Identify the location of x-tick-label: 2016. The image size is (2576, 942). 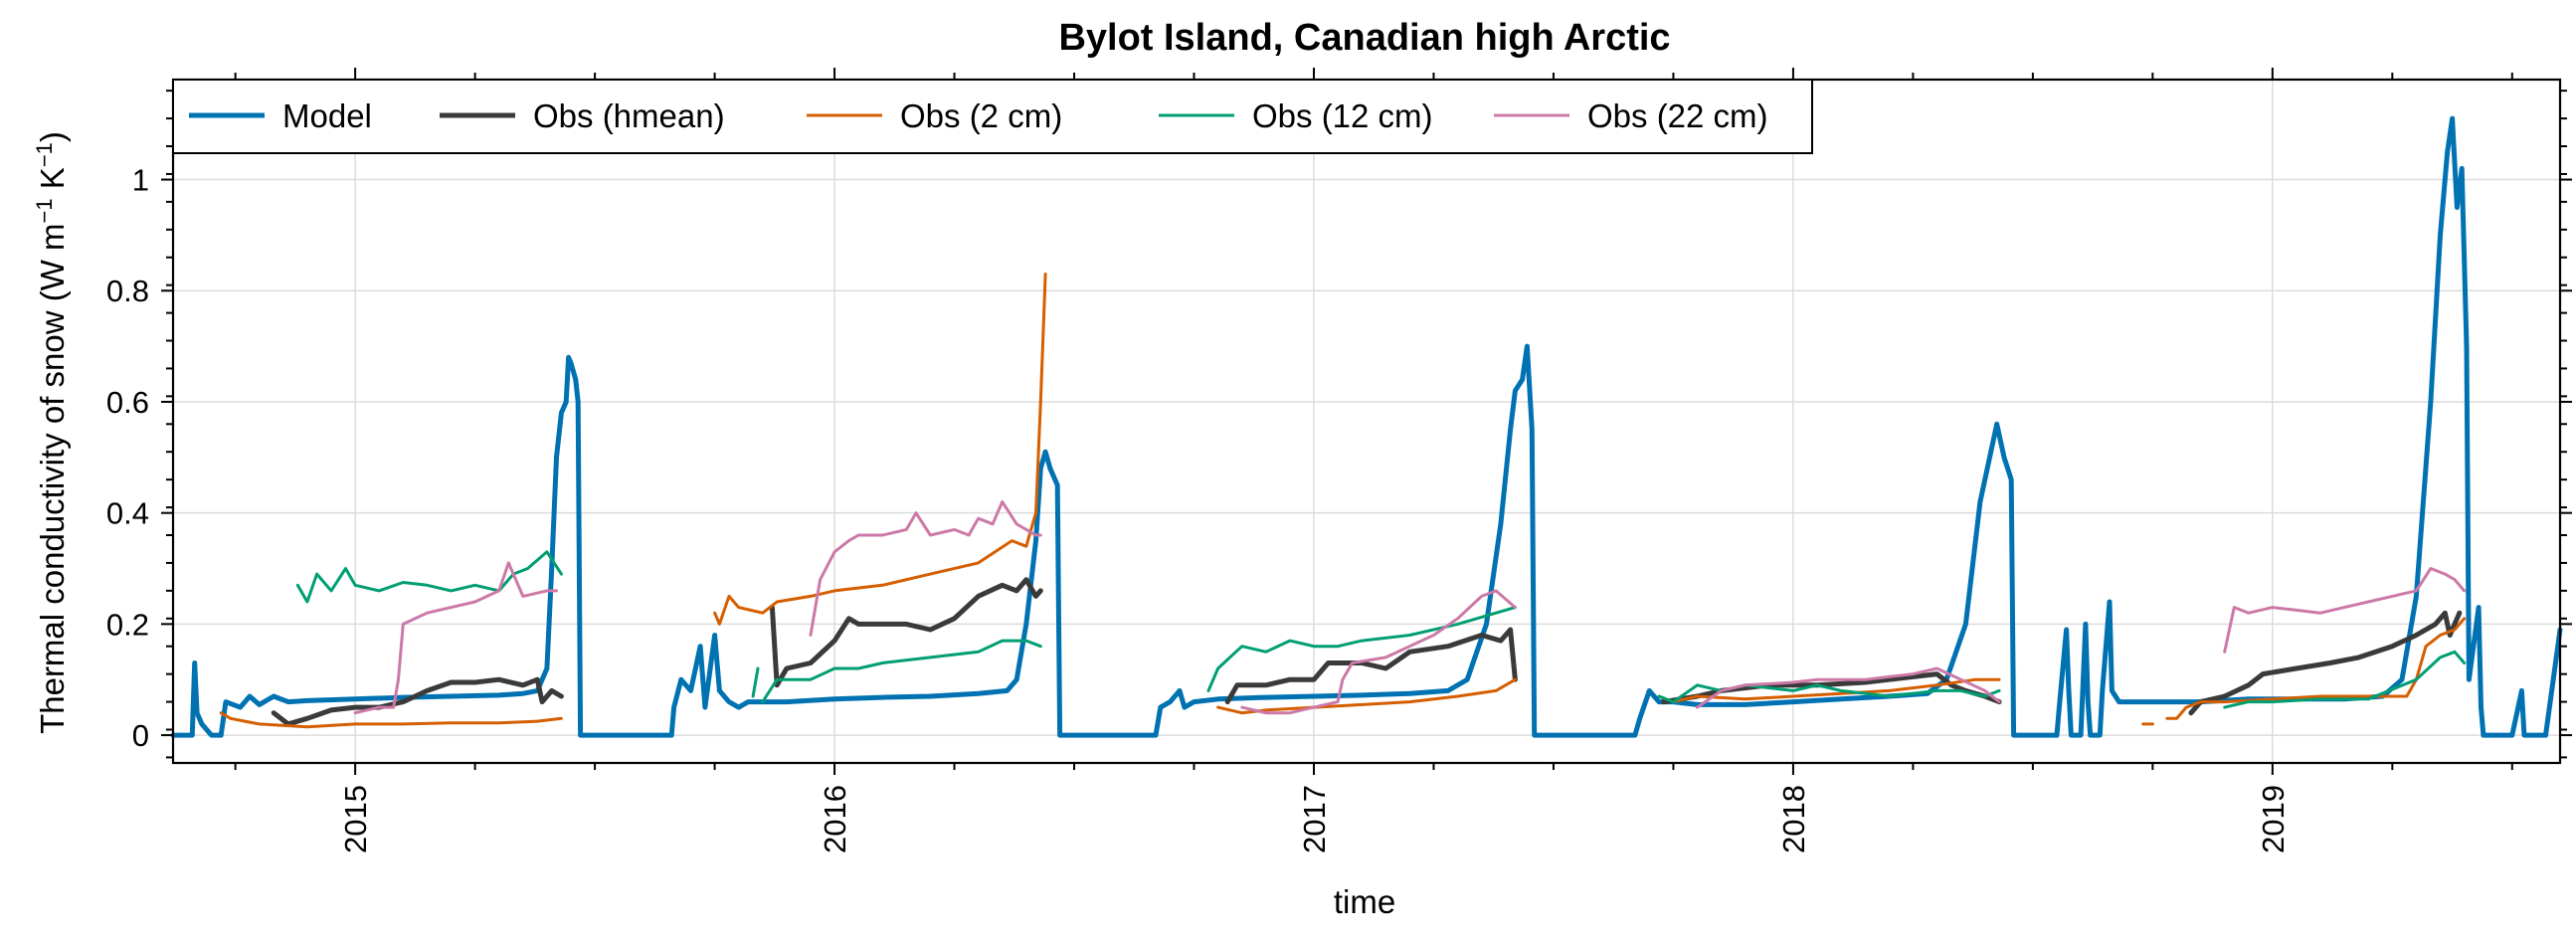
(835, 819).